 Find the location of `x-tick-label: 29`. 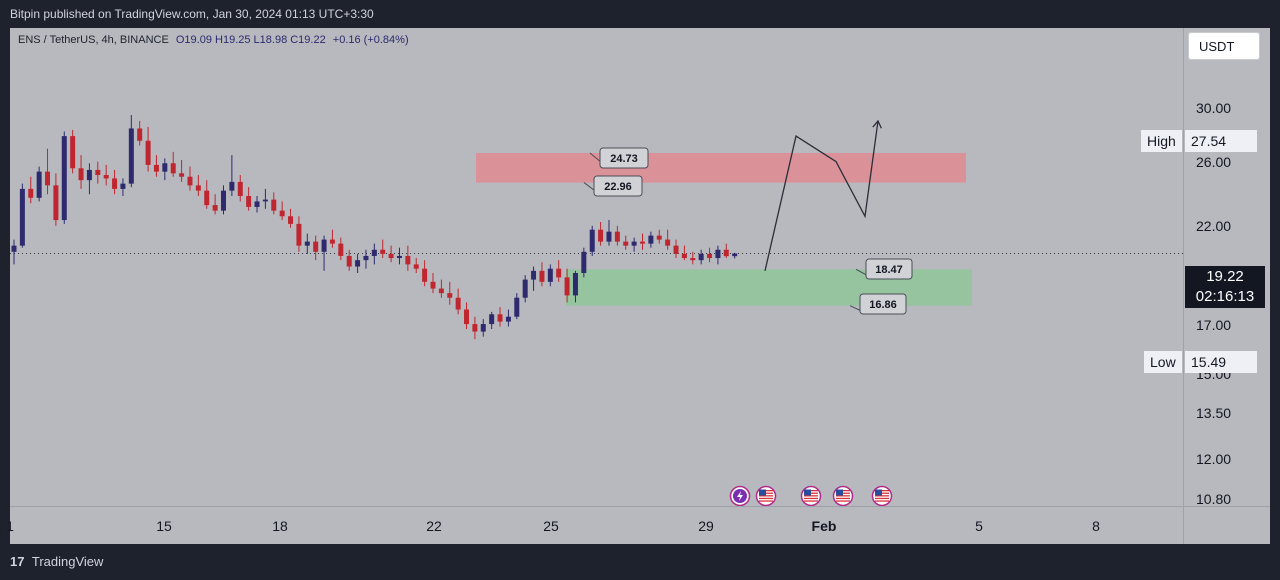

x-tick-label: 29 is located at coordinates (706, 526).